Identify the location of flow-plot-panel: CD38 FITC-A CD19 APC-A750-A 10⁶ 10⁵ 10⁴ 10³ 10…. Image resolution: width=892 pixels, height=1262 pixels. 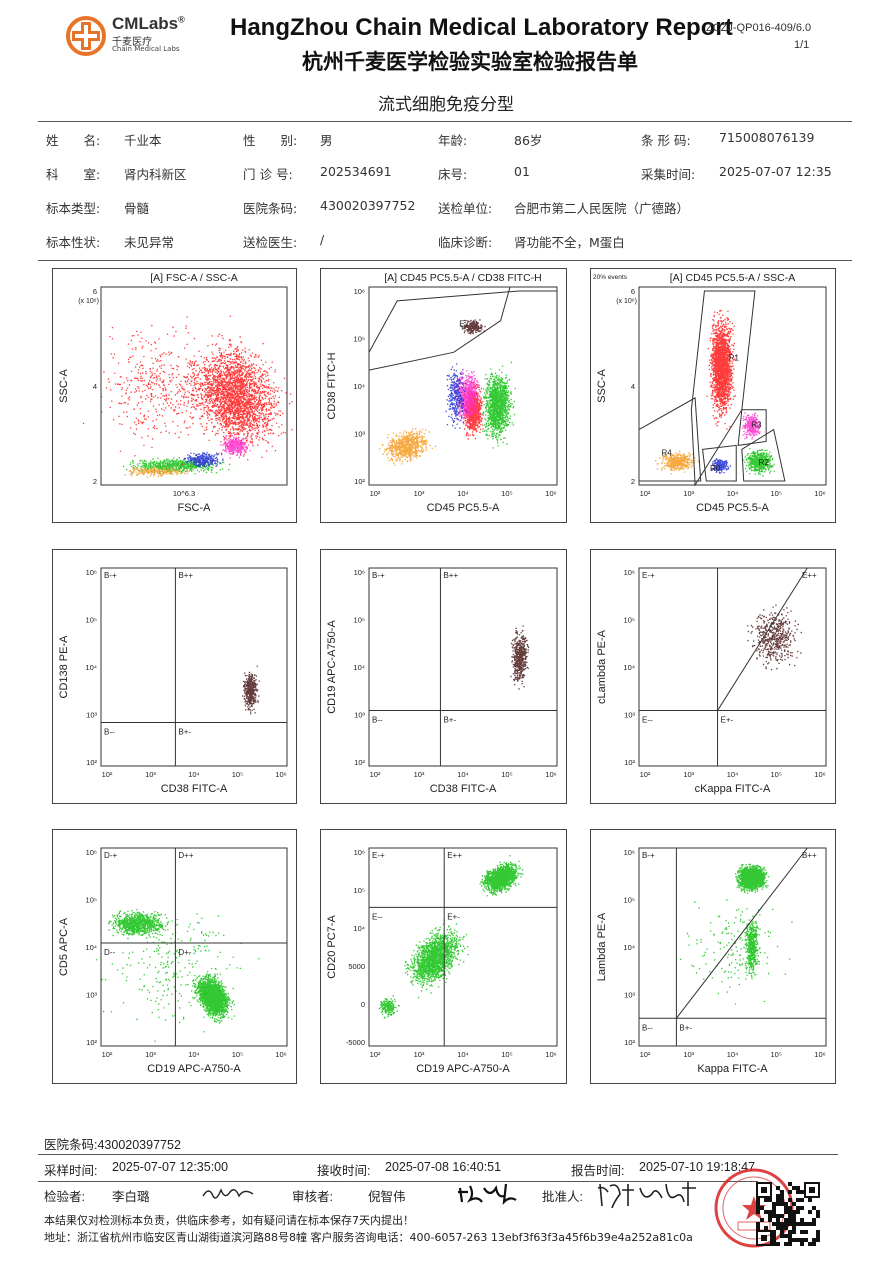
(443, 676).